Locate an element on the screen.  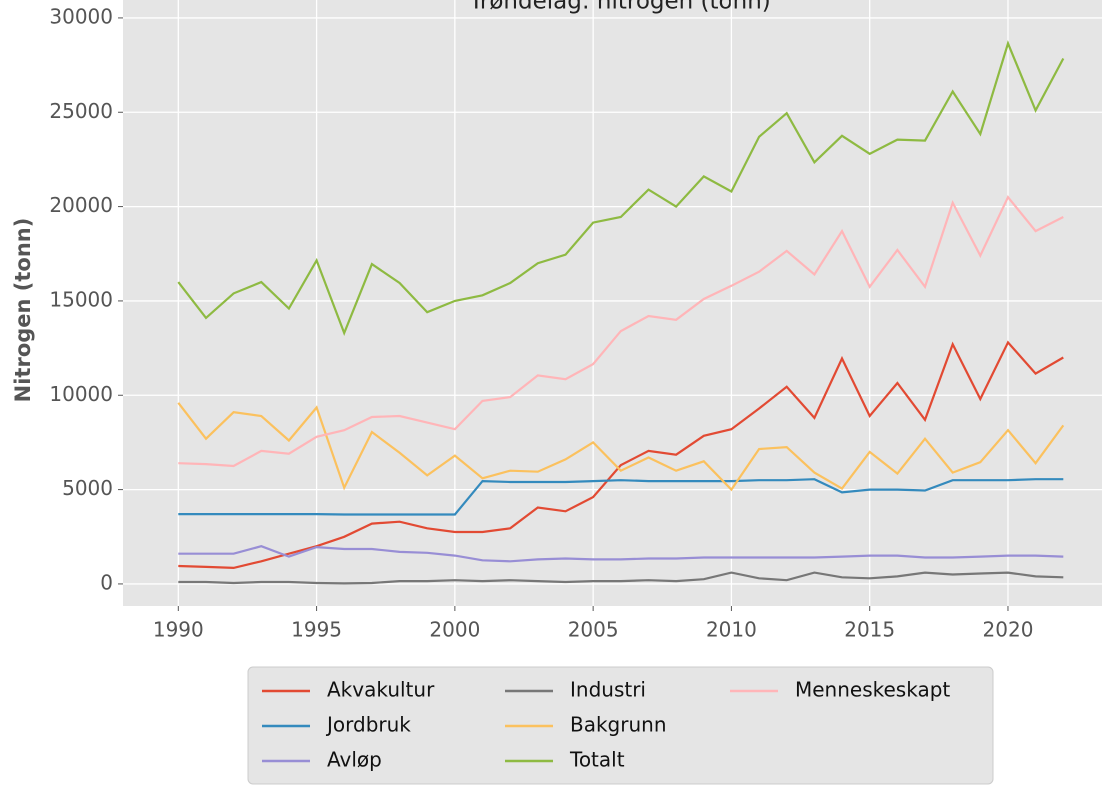
x-tick-label: 1995 is located at coordinates (316, 630).